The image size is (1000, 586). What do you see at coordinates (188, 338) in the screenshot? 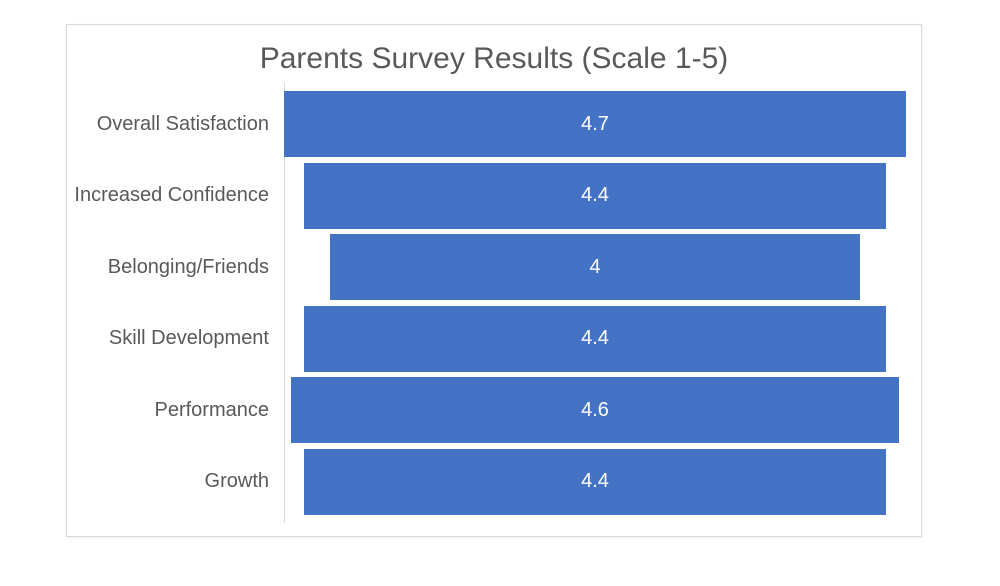
I see `category-label: Skill Development` at bounding box center [188, 338].